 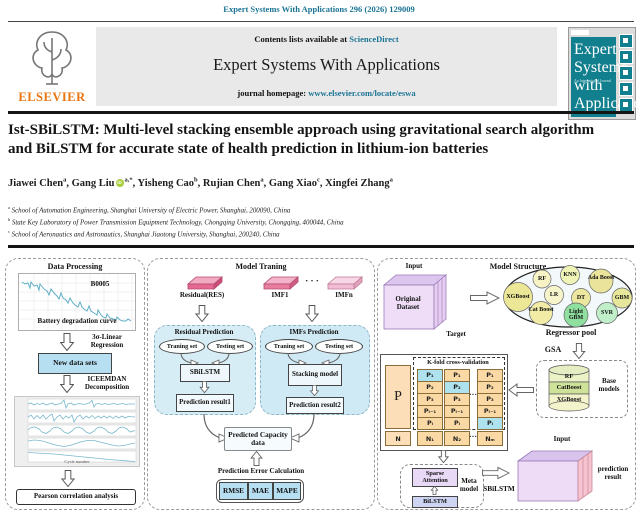 I want to click on cover-title-line3: with, so click(x=588, y=85).